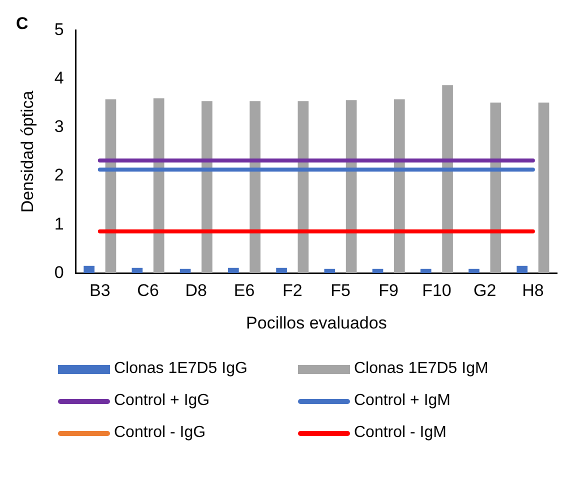 Image resolution: width=577 pixels, height=482 pixels. What do you see at coordinates (59, 224) in the screenshot?
I see `y-tick-label: 1` at bounding box center [59, 224].